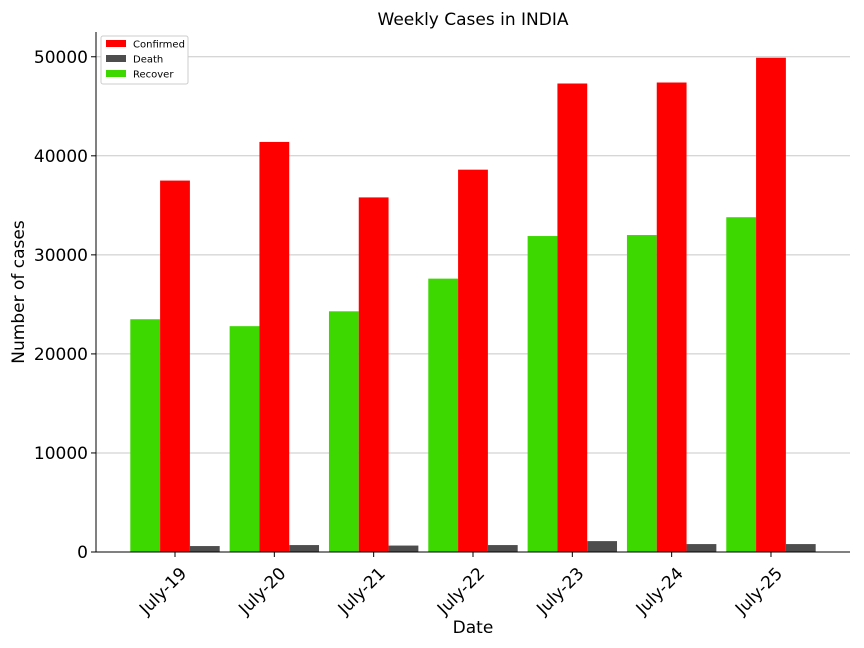 This screenshot has height=648, width=864. Describe the element at coordinates (560, 592) in the screenshot. I see `x-tick-label: July-23` at that location.